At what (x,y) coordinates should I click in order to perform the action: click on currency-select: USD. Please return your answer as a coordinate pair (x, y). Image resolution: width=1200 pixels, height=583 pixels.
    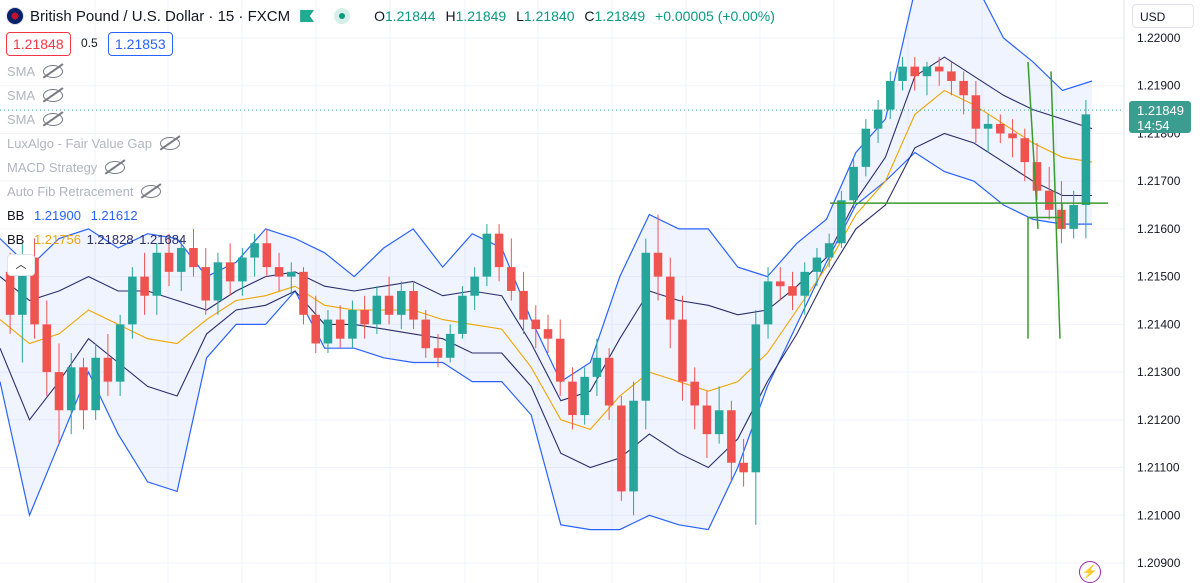
    Looking at the image, I should click on (1163, 16).